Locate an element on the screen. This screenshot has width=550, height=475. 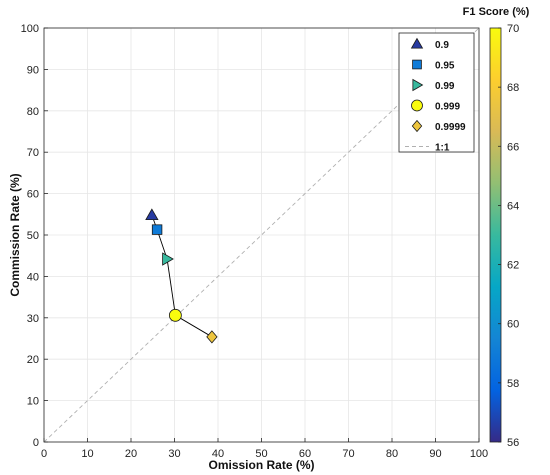
colorbar: 56 58 60 62 64 66 68 70 is located at coordinates (504, 236).